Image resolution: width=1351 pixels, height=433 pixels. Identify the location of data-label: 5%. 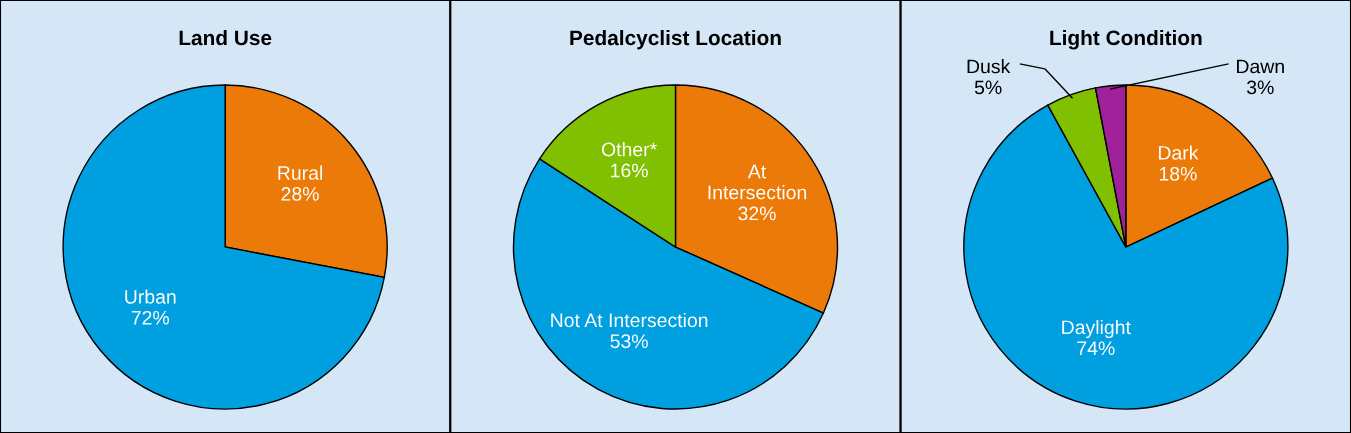
(988, 87).